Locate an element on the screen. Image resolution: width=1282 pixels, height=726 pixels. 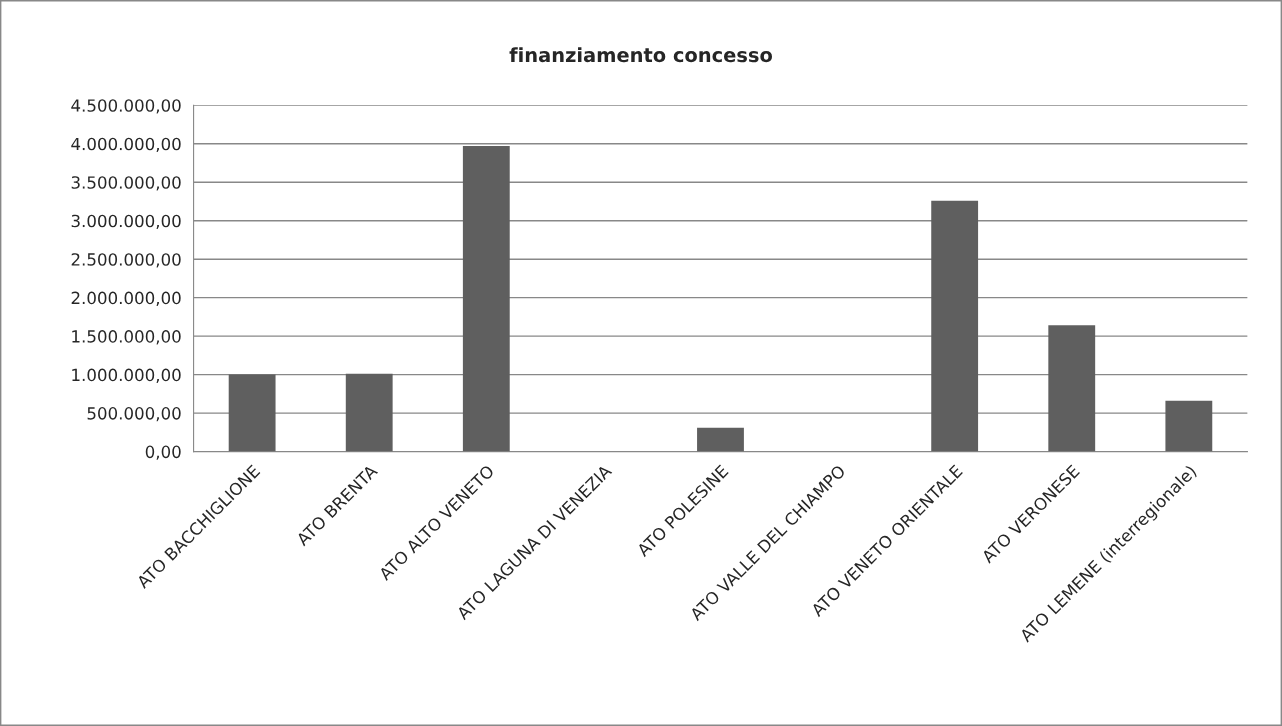
y-tick-label: 2.000.000,00 is located at coordinates (126, 298).